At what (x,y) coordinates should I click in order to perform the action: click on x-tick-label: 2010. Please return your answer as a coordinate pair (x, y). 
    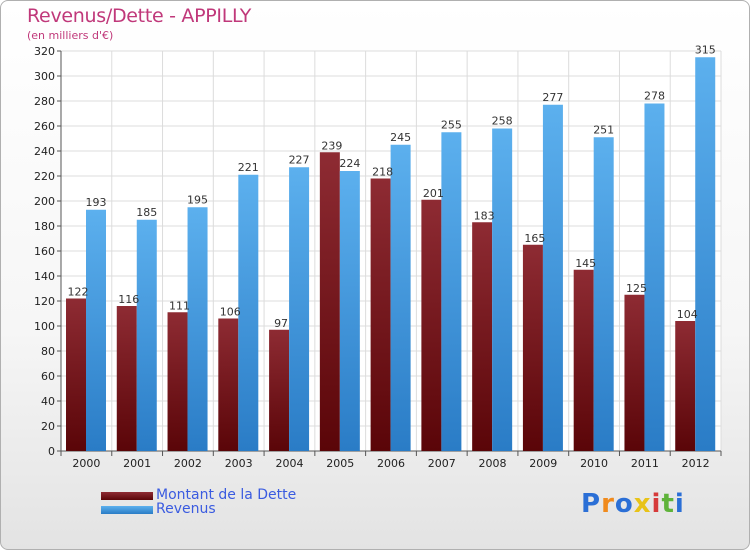
    Looking at the image, I should click on (594, 463).